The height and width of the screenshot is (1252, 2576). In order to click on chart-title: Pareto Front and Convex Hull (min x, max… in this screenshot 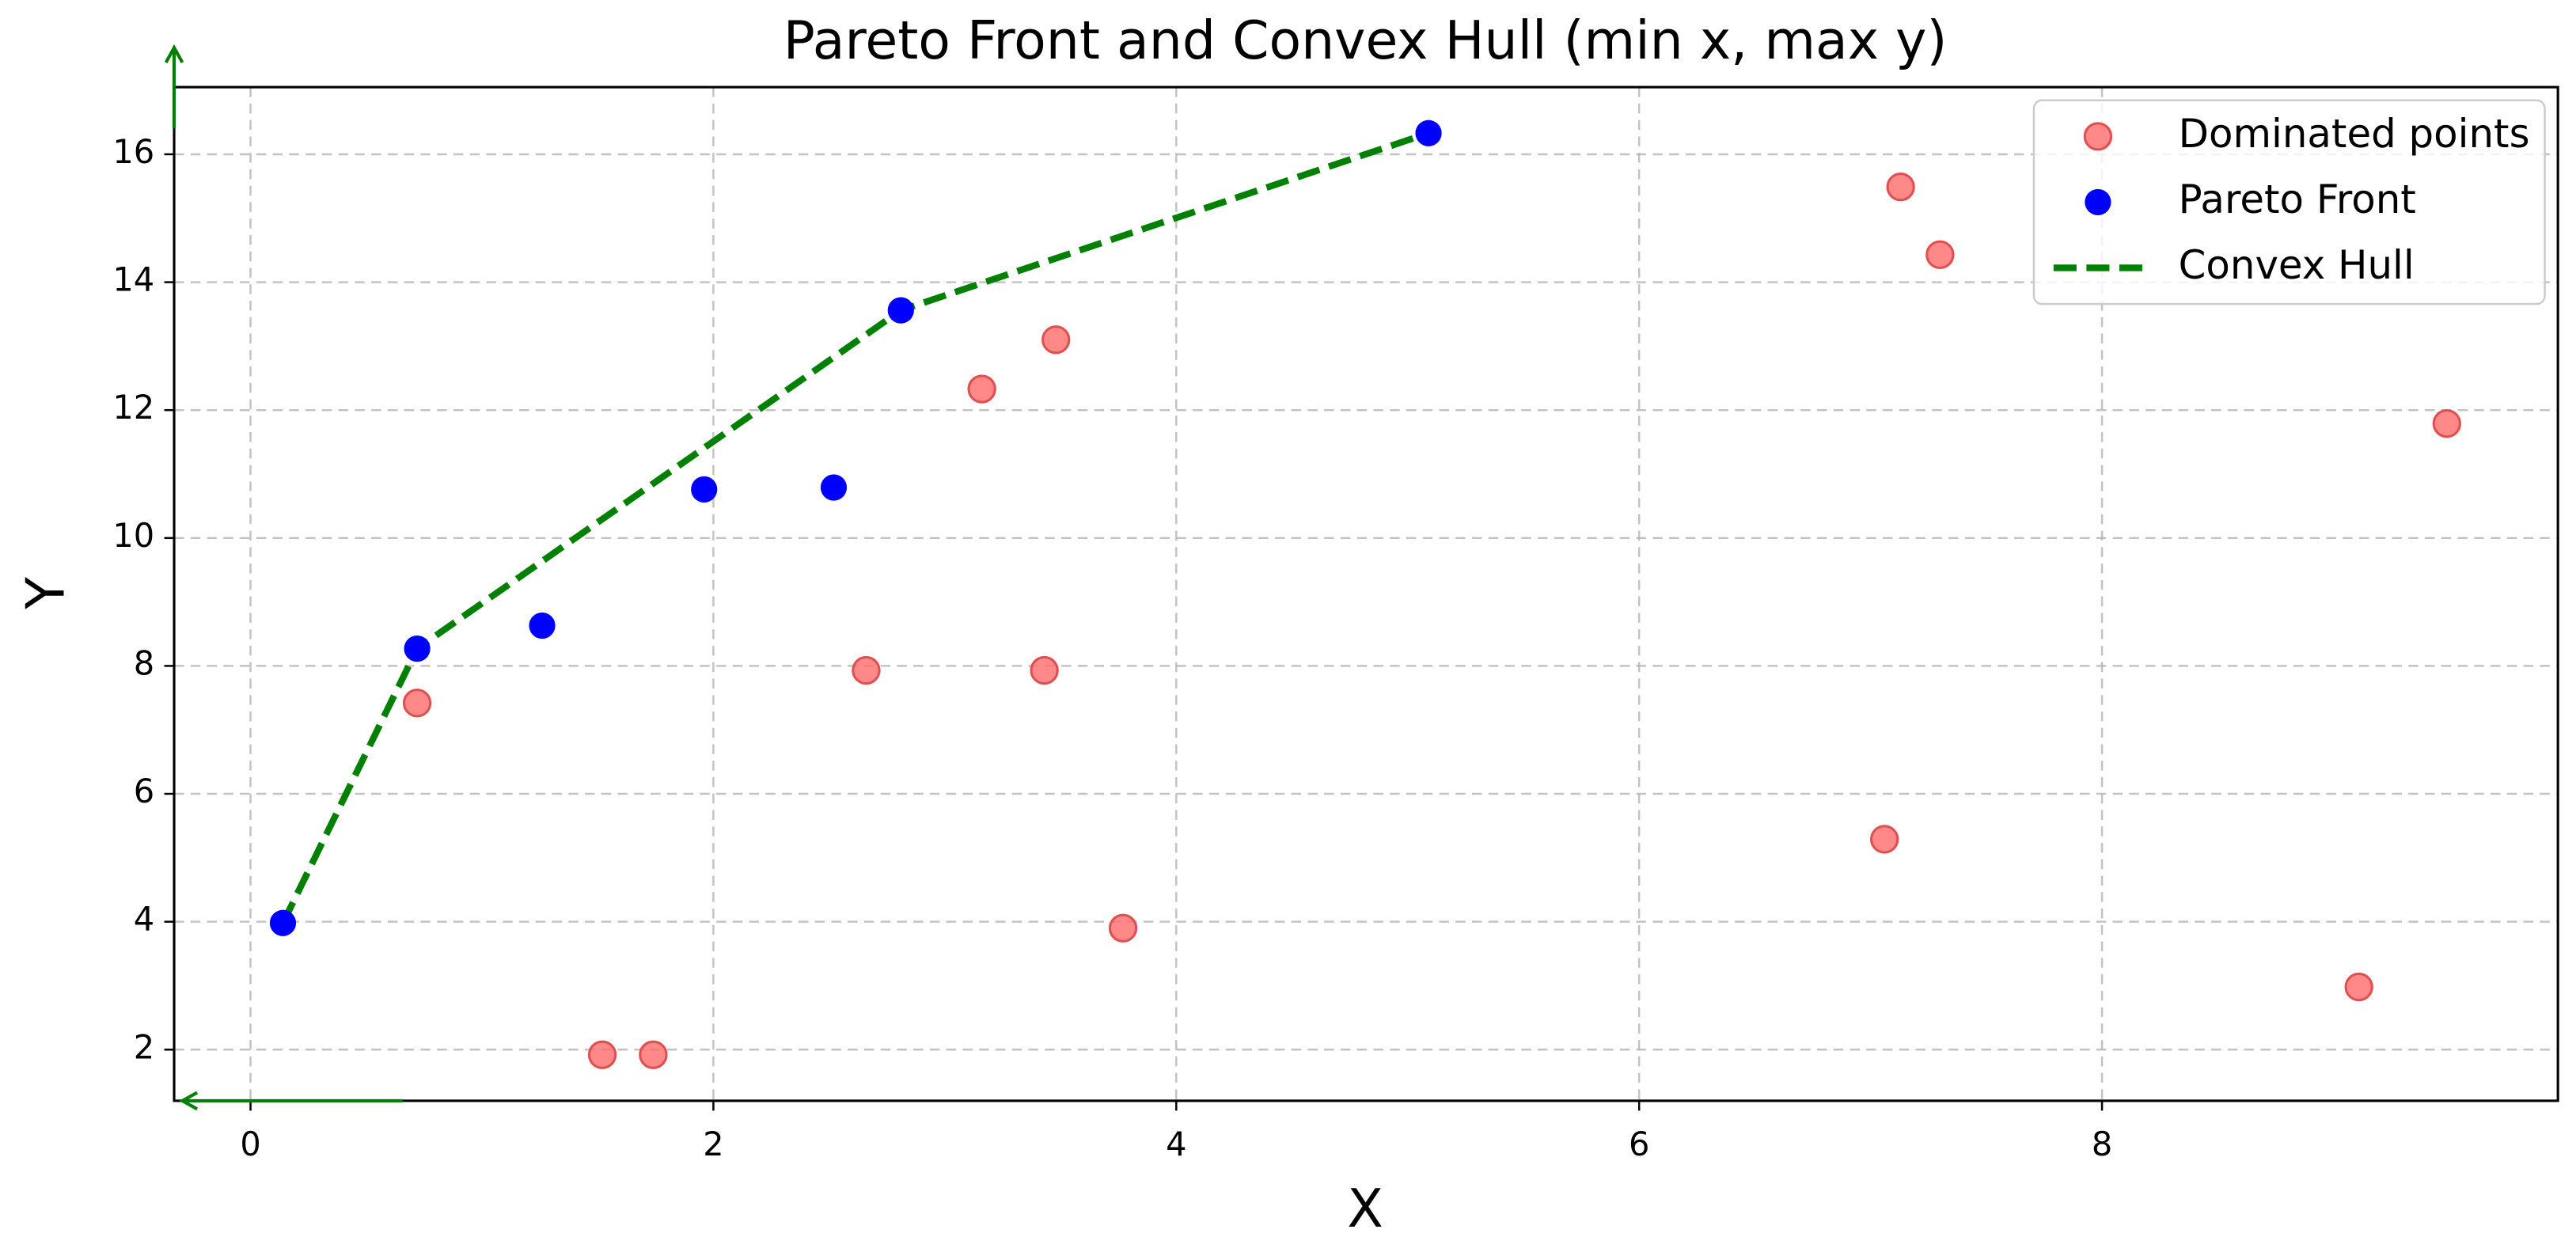, I will do `click(1365, 40)`.